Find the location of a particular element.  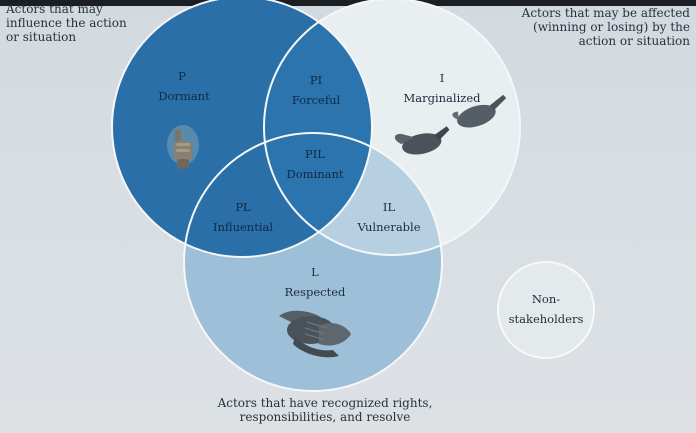

vulnerable-label: Vulnerable is located at coordinates (388, 227).